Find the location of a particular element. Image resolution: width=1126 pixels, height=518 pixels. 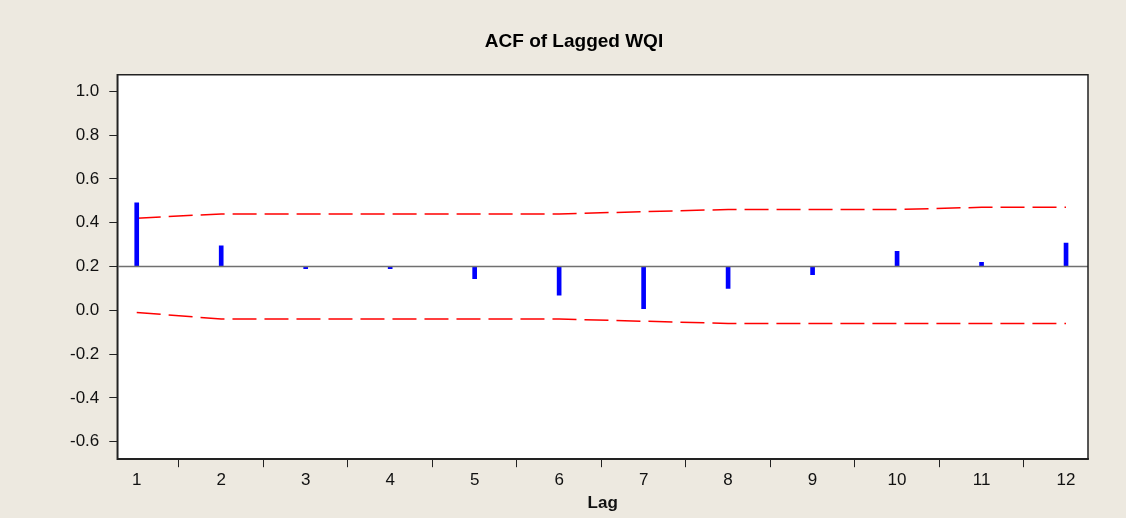

x-tick-label: 10 is located at coordinates (897, 480).